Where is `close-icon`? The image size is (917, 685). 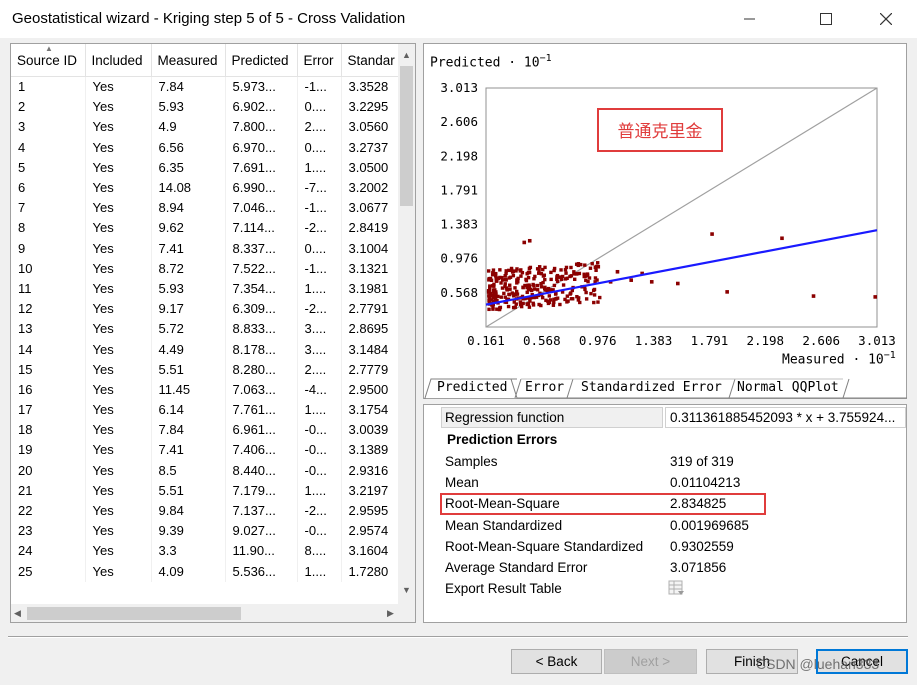
close-icon is located at coordinates (886, 19).